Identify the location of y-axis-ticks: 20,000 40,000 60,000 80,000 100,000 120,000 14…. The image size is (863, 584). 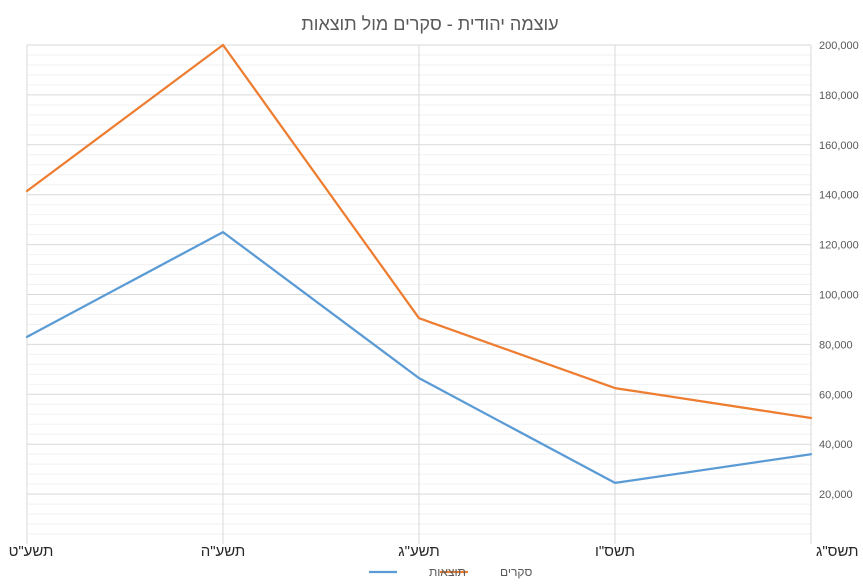
(839, 270).